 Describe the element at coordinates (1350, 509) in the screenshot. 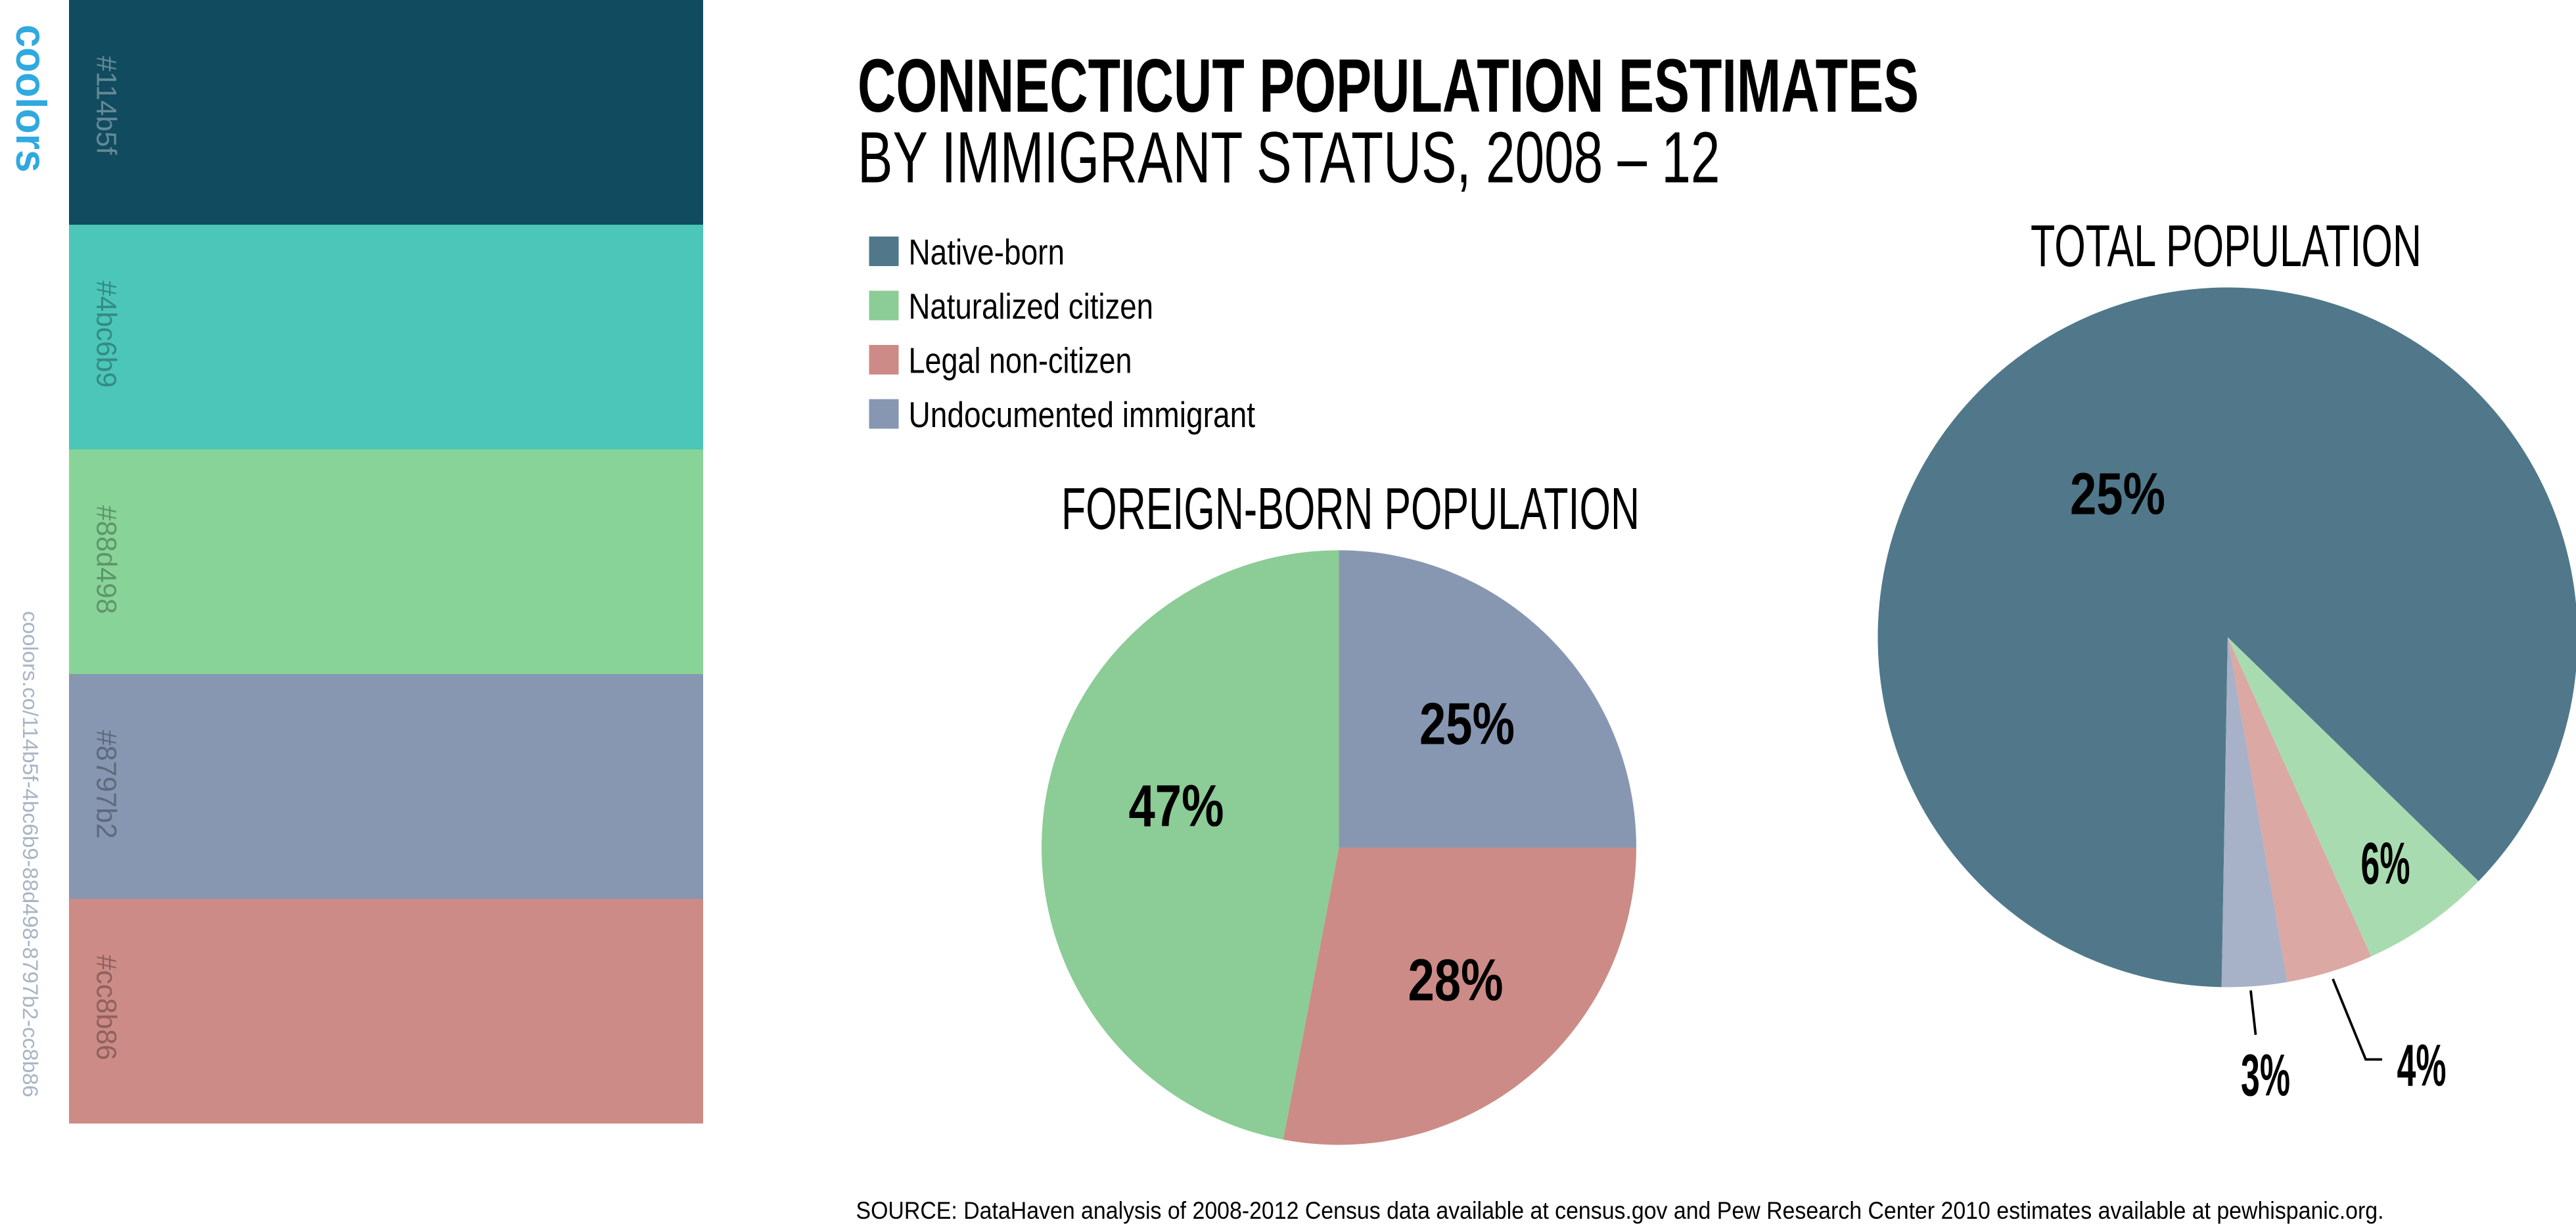

I see `pie-title: FOREIGN-BORN POPULATION` at that location.